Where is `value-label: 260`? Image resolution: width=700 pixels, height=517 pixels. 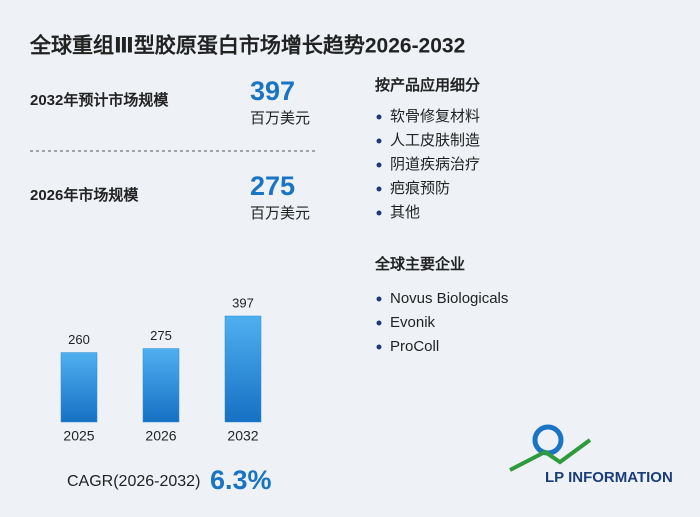 value-label: 260 is located at coordinates (79, 339).